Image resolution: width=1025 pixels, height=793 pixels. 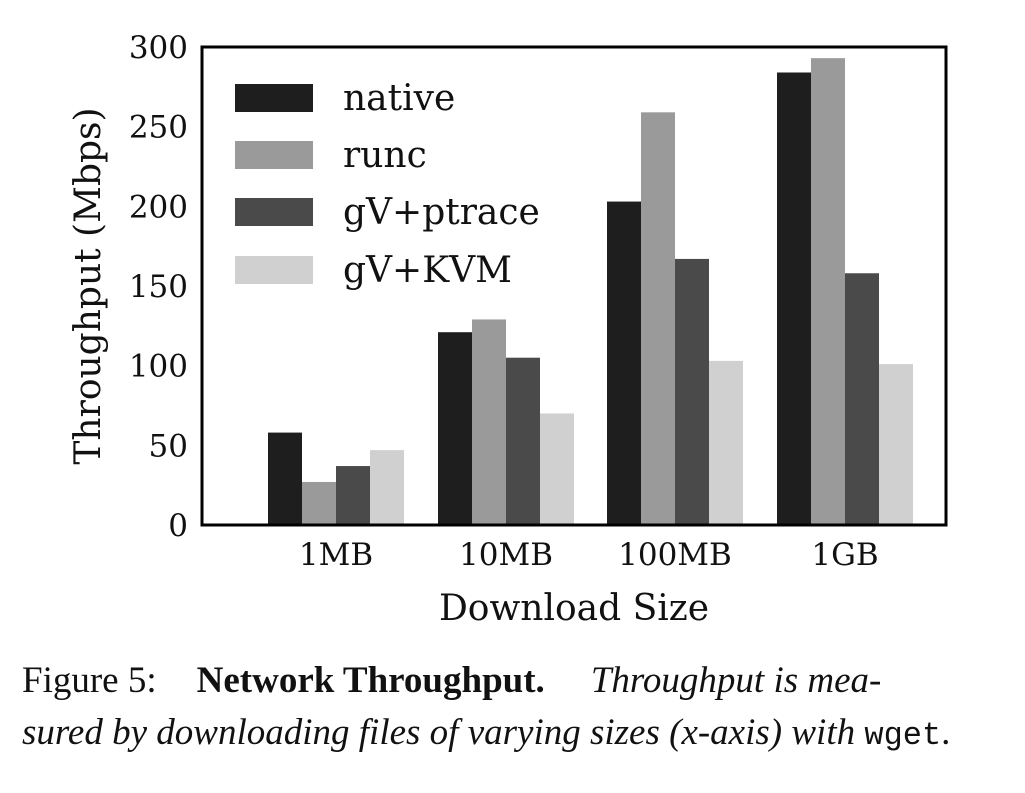 What do you see at coordinates (168, 446) in the screenshot?
I see `y-tick-label: 50` at bounding box center [168, 446].